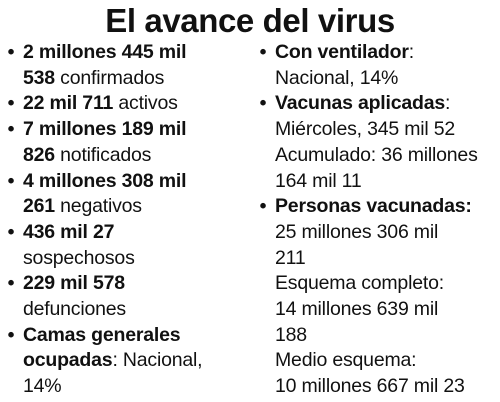  I want to click on stat-confirmados: • 2 millones 445 mil 538 confirmados, so click(126, 65).